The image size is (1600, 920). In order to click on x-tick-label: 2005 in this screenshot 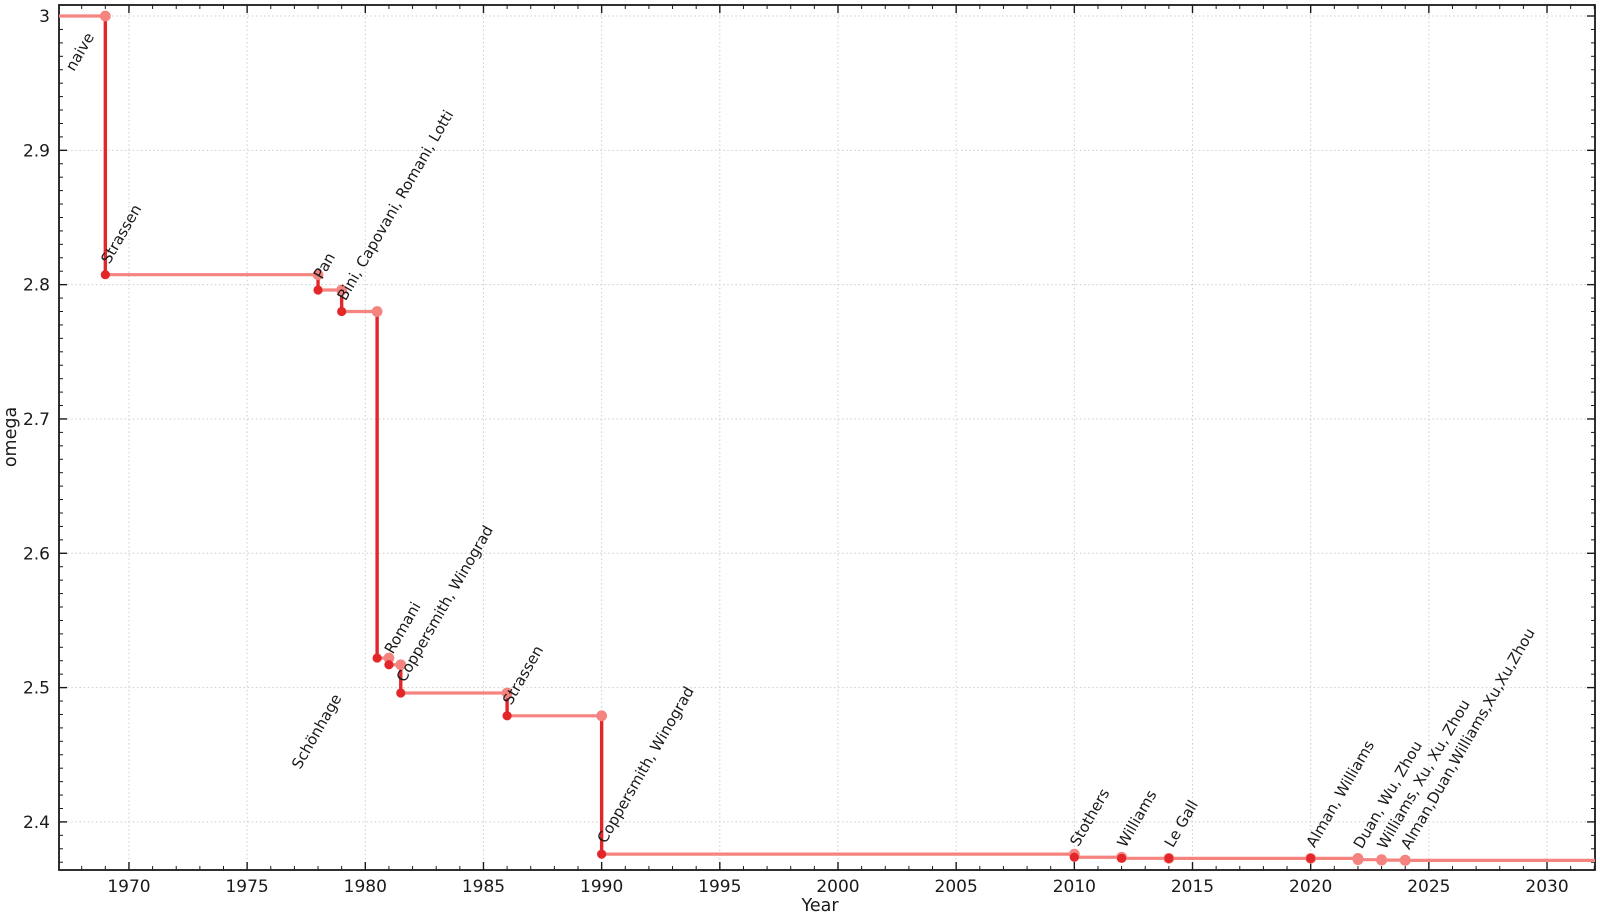, I will do `click(956, 887)`.